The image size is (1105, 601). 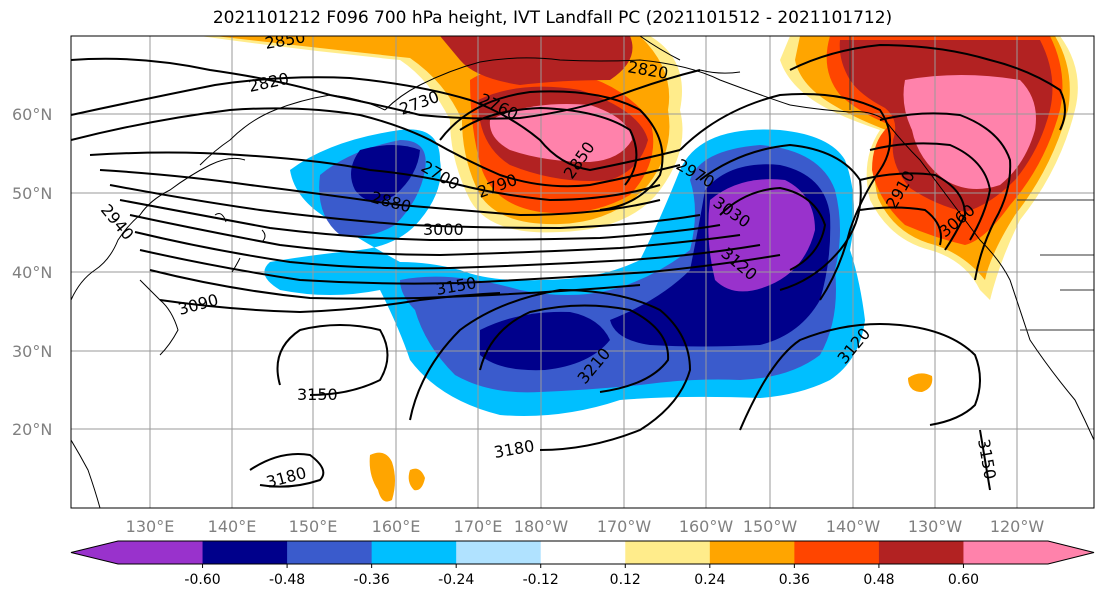 What do you see at coordinates (443, 229) in the screenshot?
I see `contour-label: 3000` at bounding box center [443, 229].